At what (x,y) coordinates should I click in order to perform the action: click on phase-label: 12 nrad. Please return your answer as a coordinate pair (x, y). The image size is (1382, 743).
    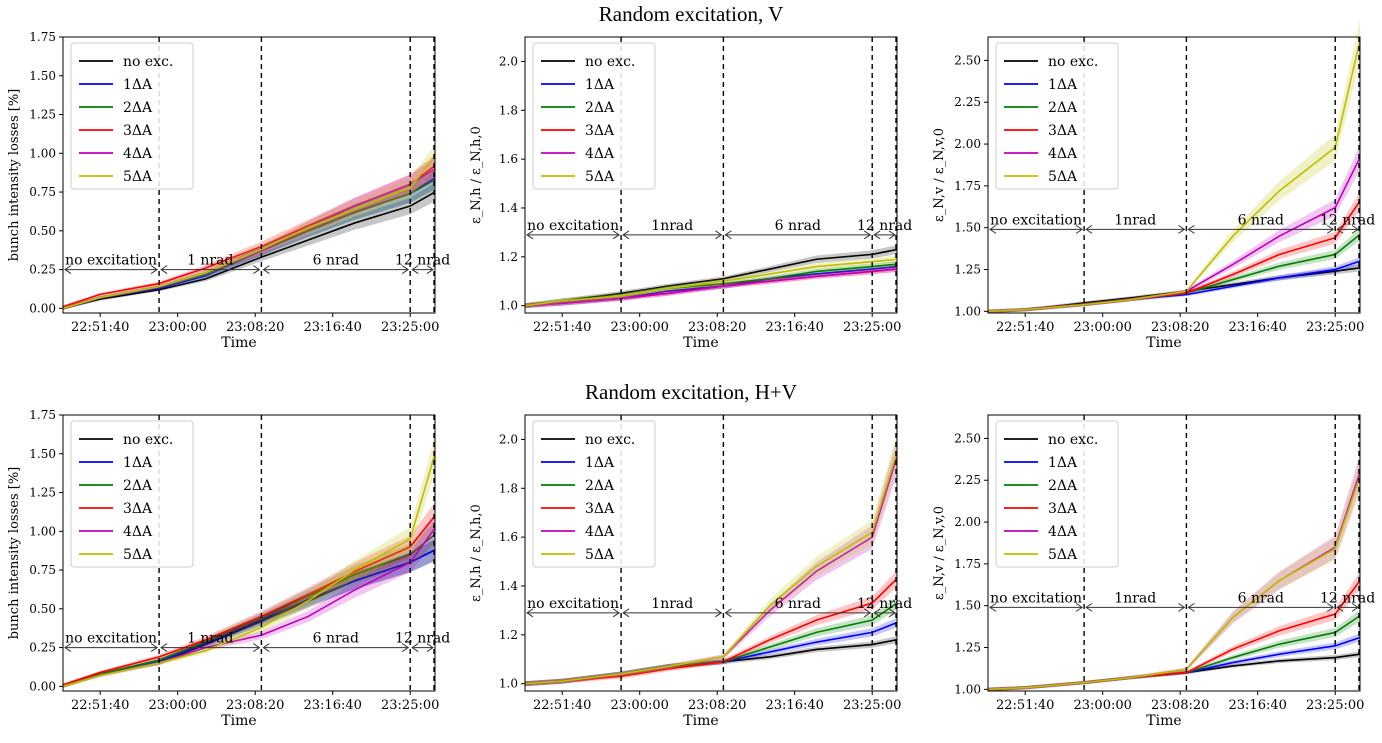
    Looking at the image, I should click on (884, 226).